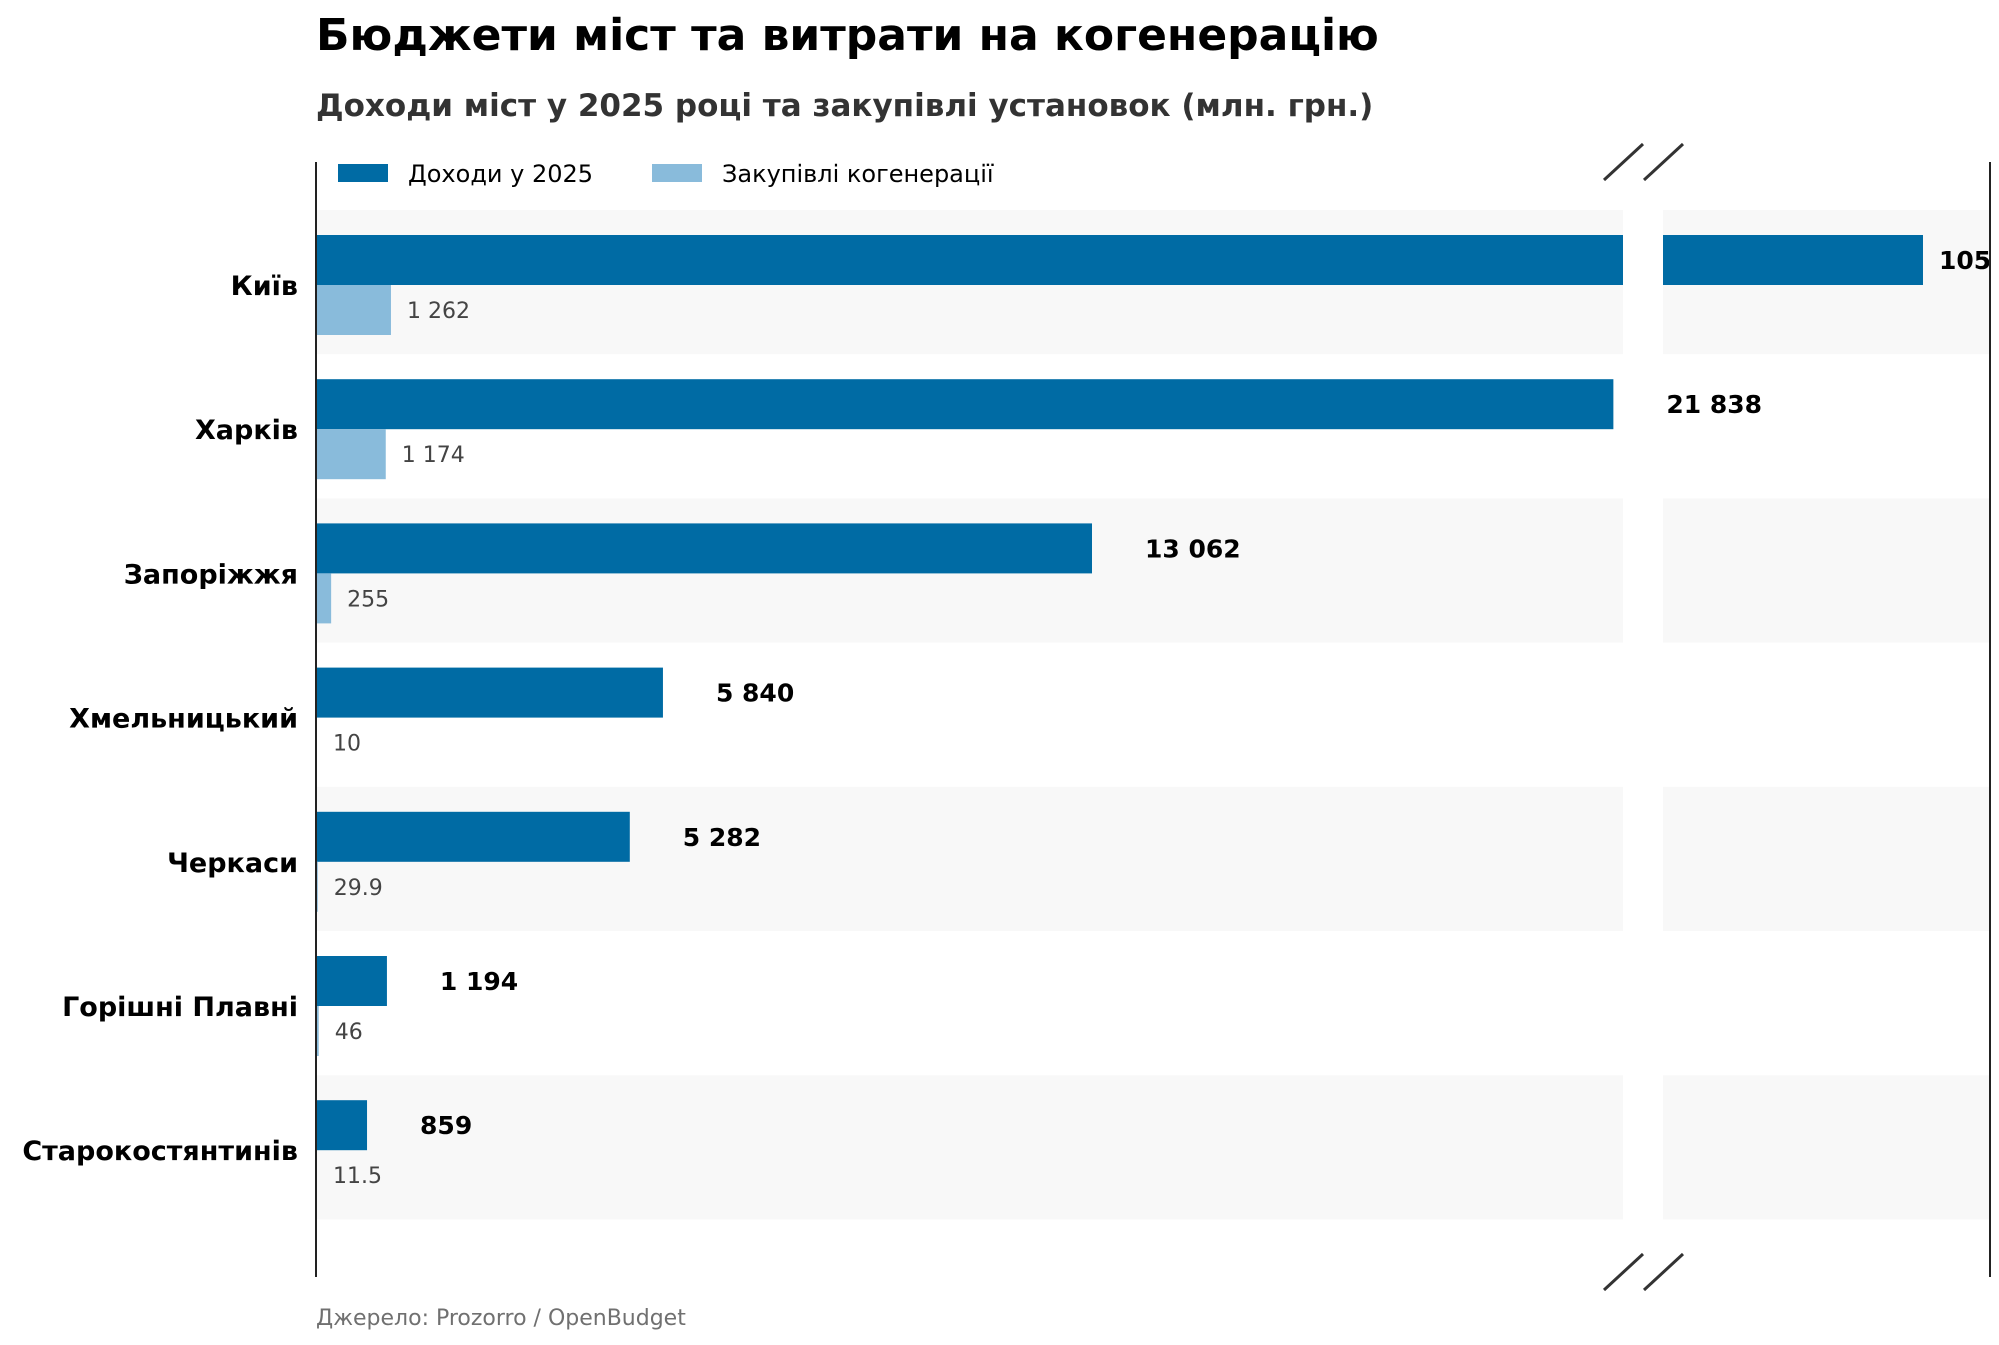 The width and height of the screenshot is (1999, 1345). I want to click on revenue-value-label: 859, so click(446, 1125).